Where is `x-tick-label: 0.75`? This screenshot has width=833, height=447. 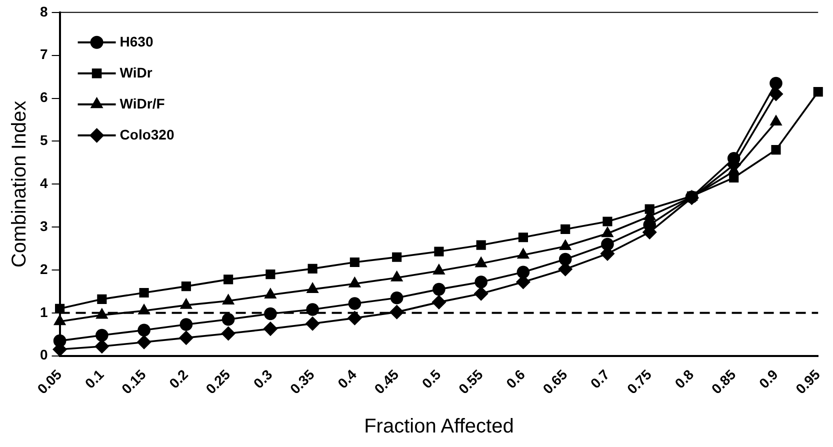
x-tick-label: 0.75 is located at coordinates (639, 381).